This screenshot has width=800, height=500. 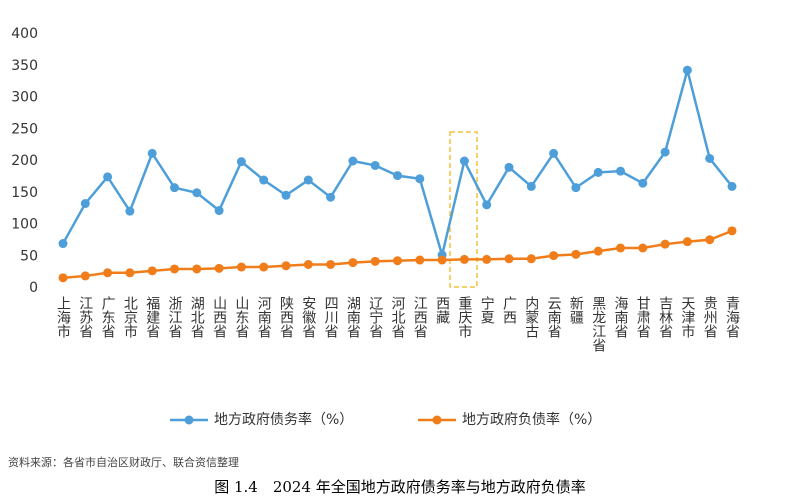 What do you see at coordinates (400, 487) in the screenshot?
I see `caption: 图 1.4 2024 年全国地方政府债务率与地方政府负债率` at bounding box center [400, 487].